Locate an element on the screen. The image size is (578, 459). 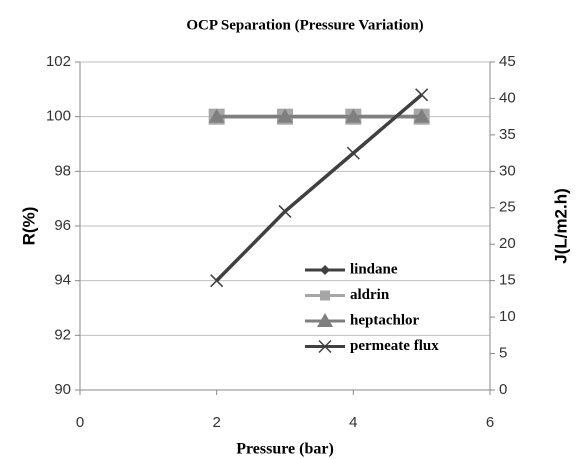
y2-tick-label: 0 is located at coordinates (503, 389).